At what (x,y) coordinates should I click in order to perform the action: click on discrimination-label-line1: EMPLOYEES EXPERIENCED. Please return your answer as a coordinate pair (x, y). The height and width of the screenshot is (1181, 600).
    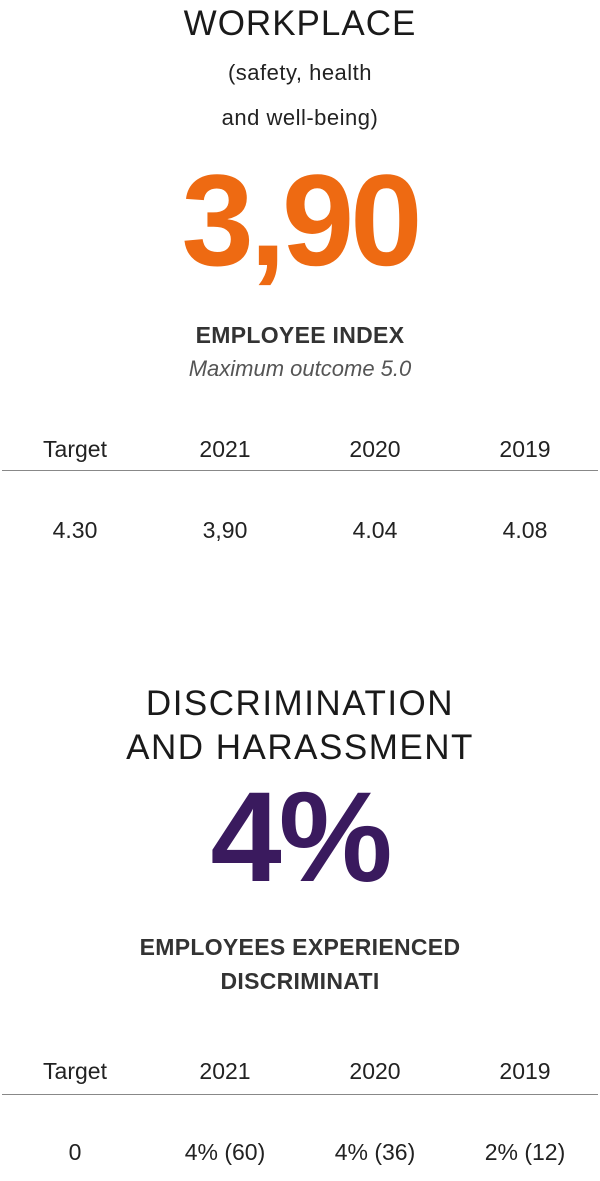
    Looking at the image, I should click on (300, 947).